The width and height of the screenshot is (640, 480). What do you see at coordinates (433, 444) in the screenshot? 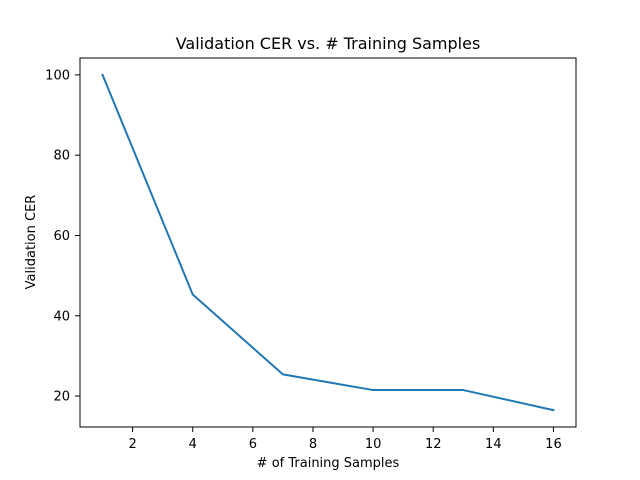
I see `x-tick-label: 12` at bounding box center [433, 444].